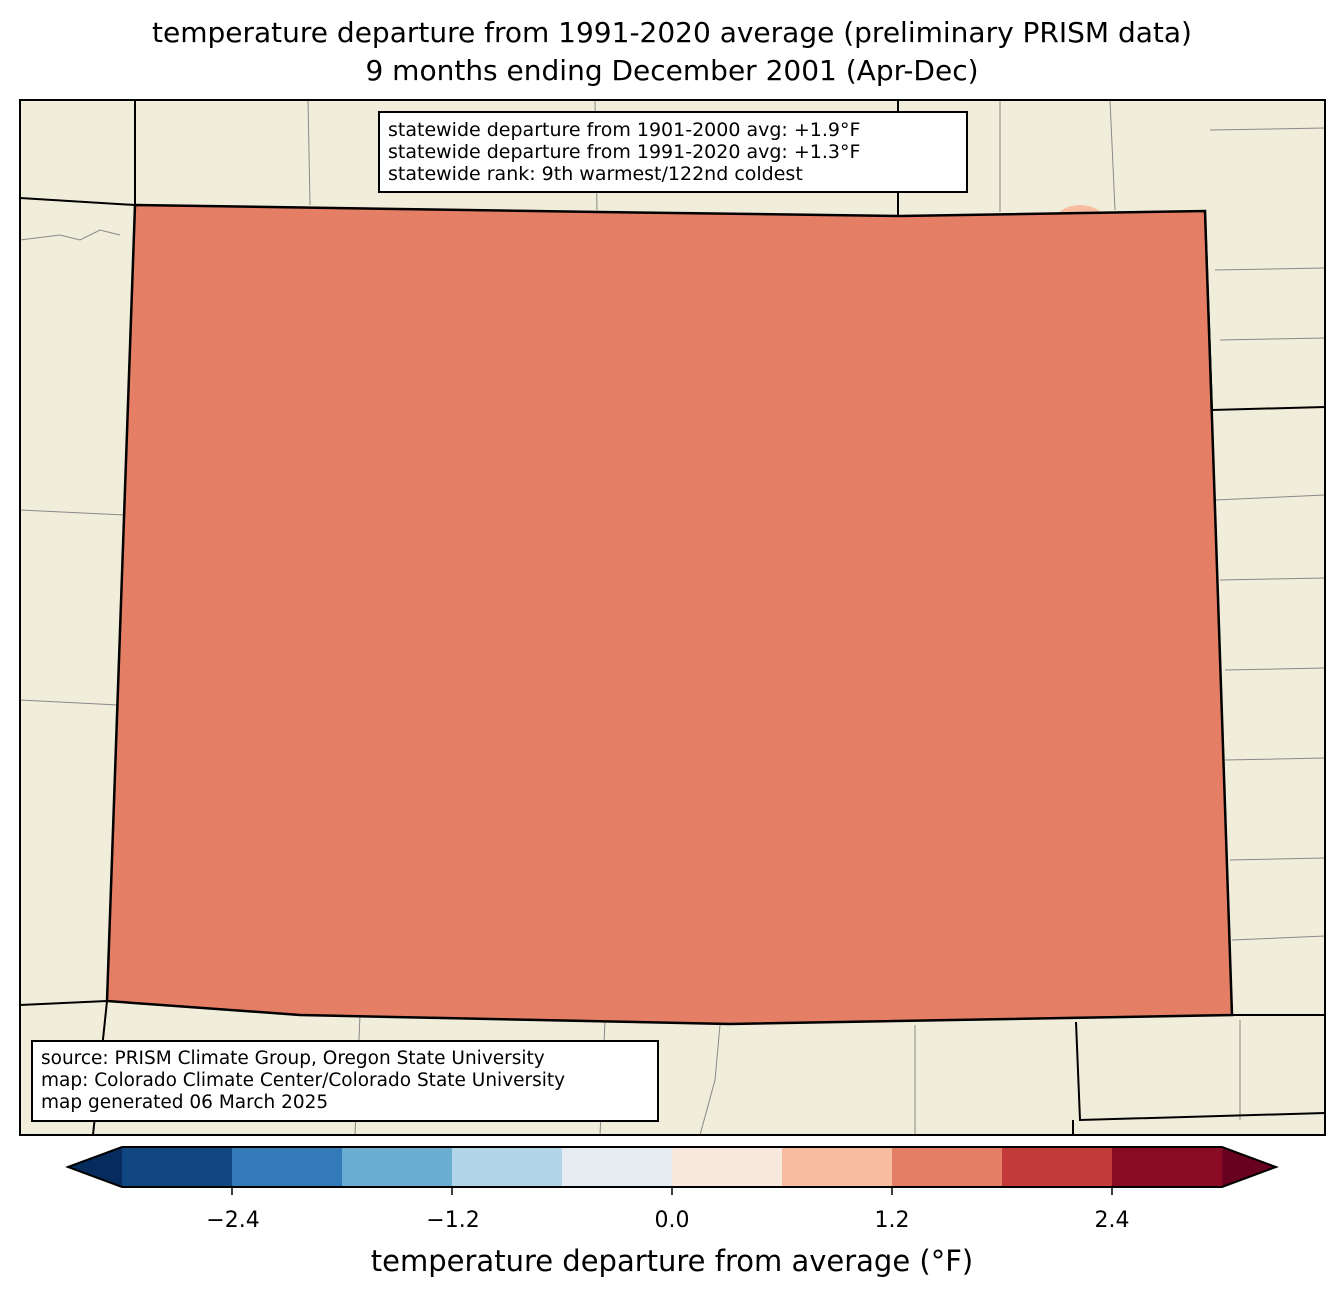 This screenshot has width=1344, height=1299. I want to click on colorbar, so click(672, 1170).